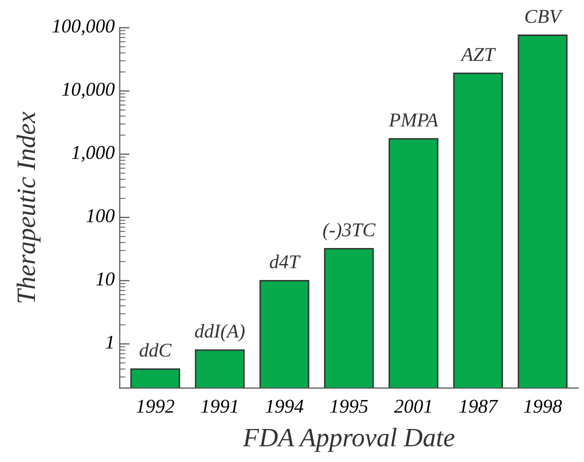 This screenshot has height=462, width=584. Describe the element at coordinates (220, 333) in the screenshot. I see `annotation: ddI(A)` at that location.